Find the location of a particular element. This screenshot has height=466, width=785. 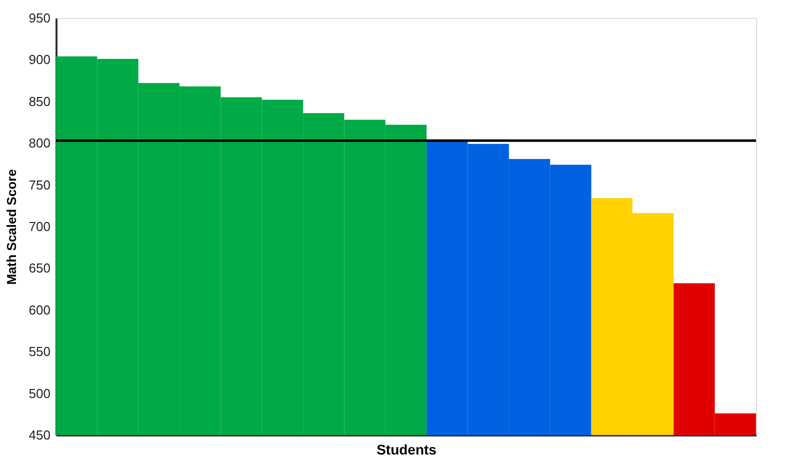

y-tick-label: 850 is located at coordinates (39, 101).